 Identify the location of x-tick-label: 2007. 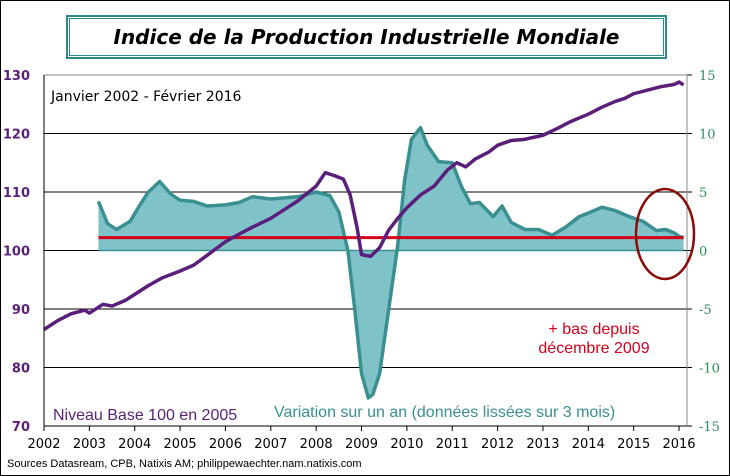
(270, 444).